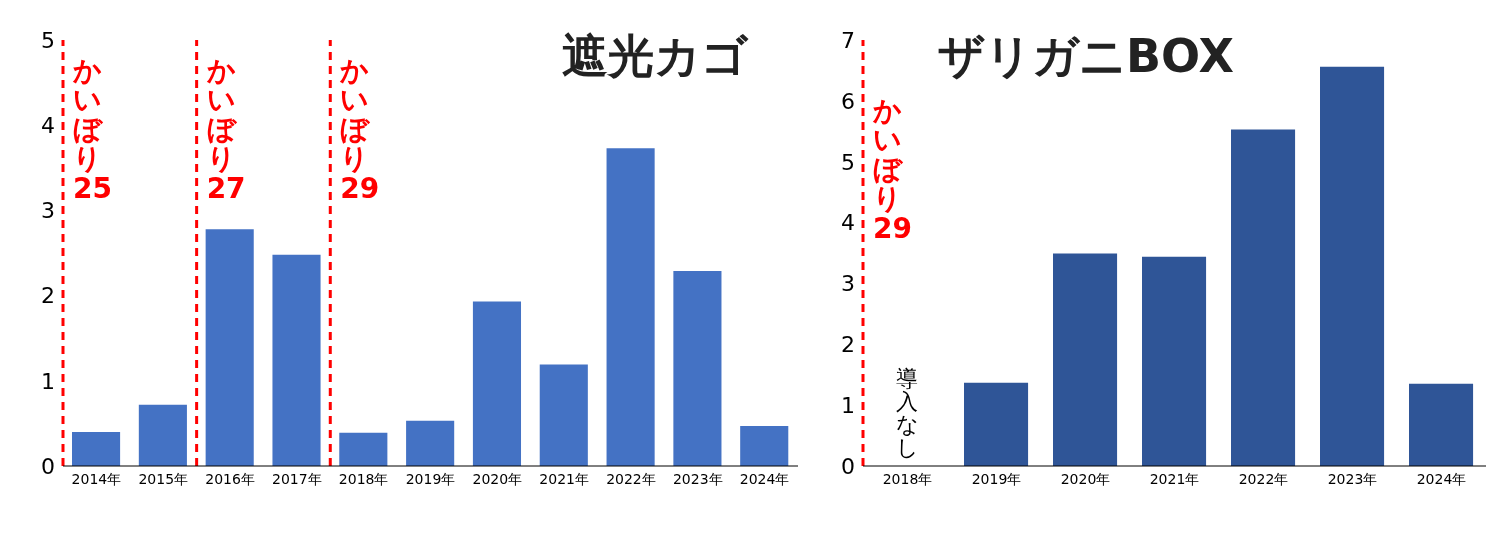 Image resolution: width=1504 pixels, height=535 pixels. Describe the element at coordinates (163, 478) in the screenshot. I see `x-tick-label: 2015年` at that location.